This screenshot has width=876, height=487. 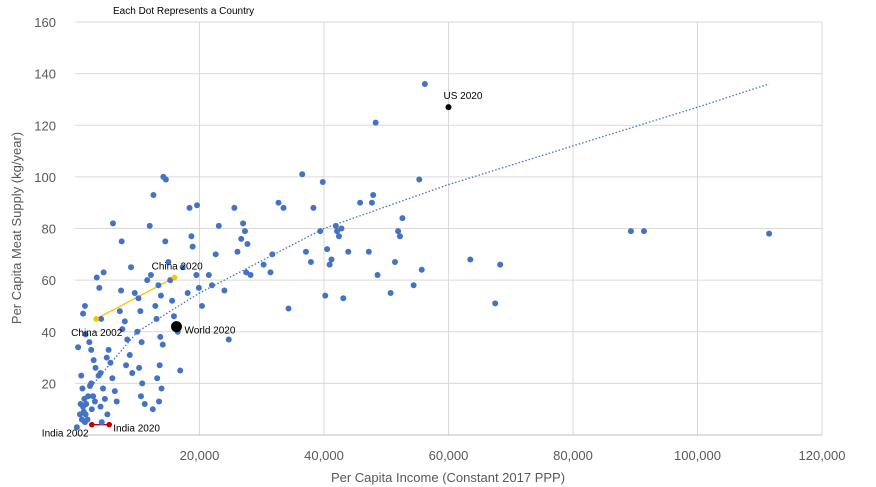 What do you see at coordinates (573, 455) in the screenshot?
I see `x-tick-label: 80,000` at bounding box center [573, 455].